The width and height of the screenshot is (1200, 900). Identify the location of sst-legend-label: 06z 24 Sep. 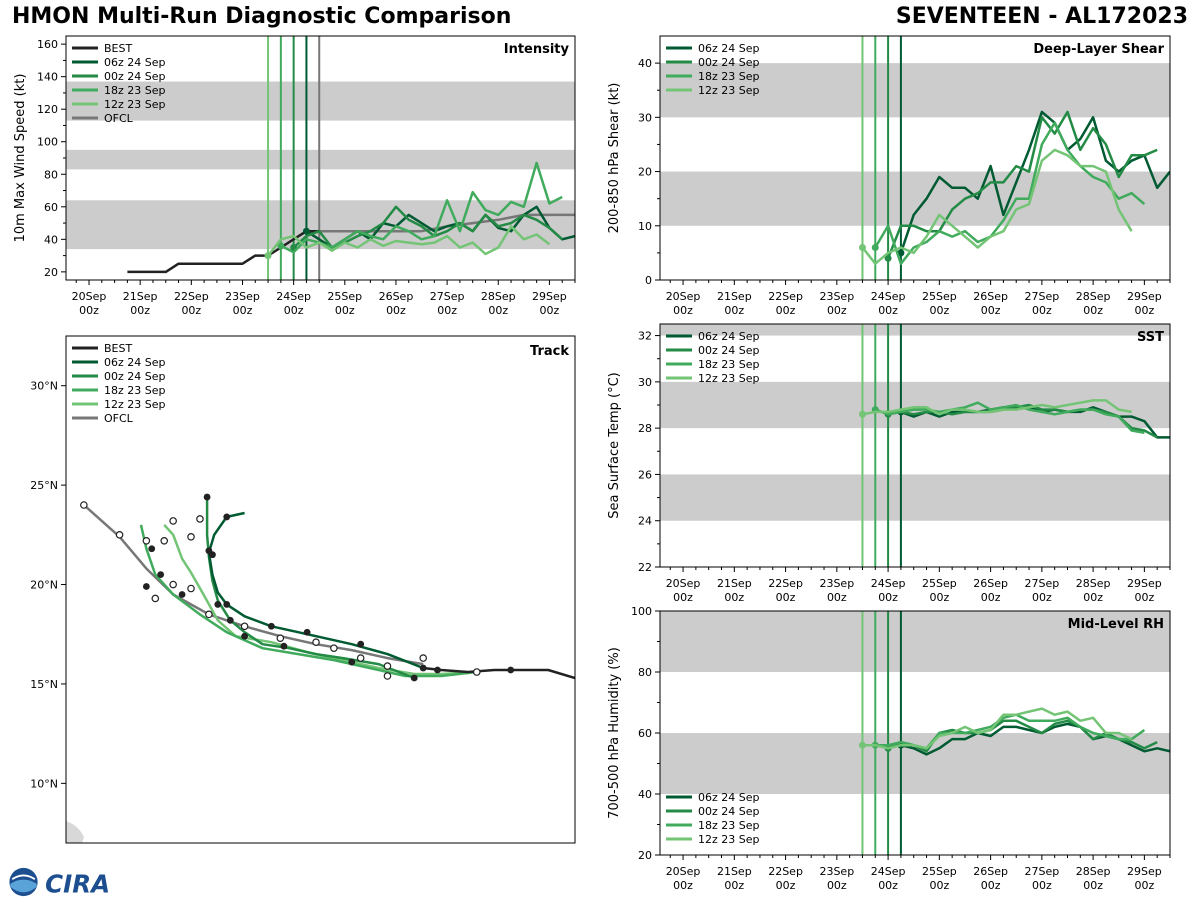
(729, 336).